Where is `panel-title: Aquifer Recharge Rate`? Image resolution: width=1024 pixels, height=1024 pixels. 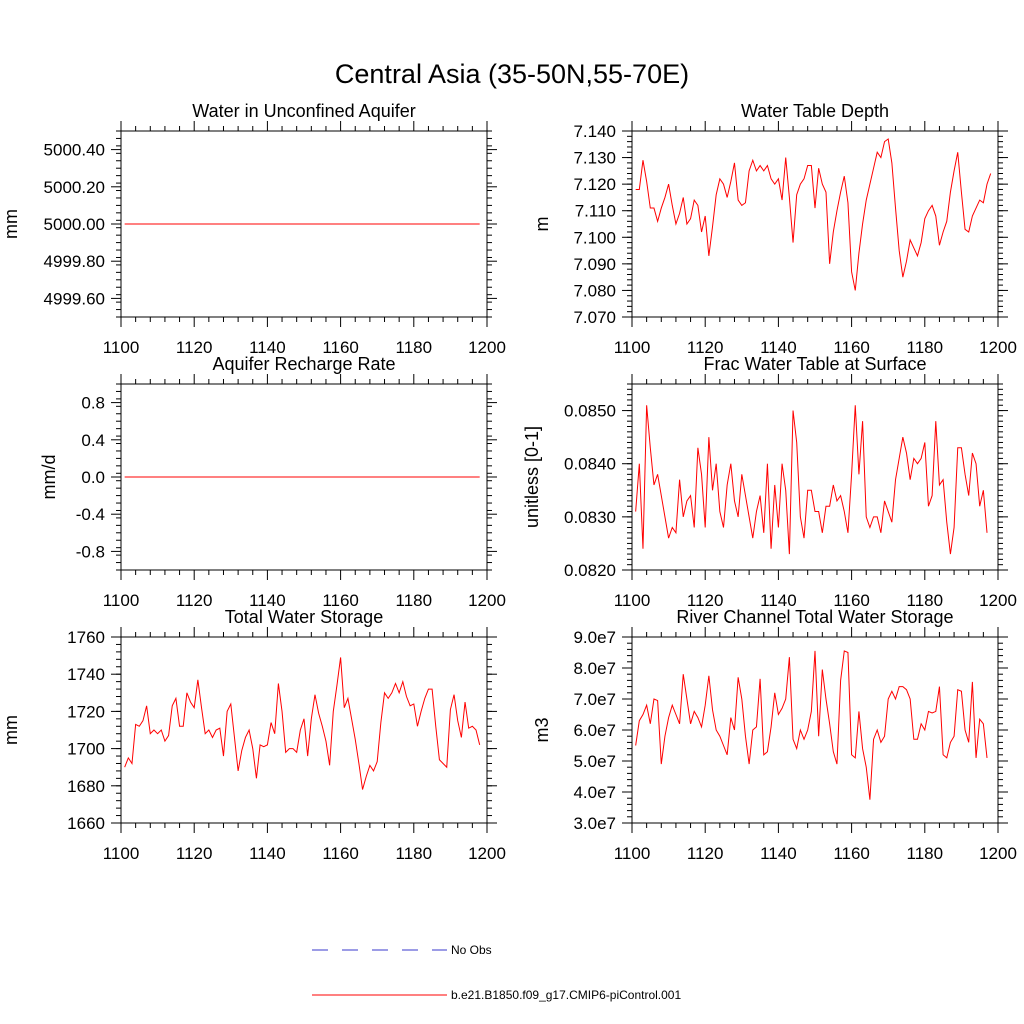 panel-title: Aquifer Recharge Rate is located at coordinates (303, 364).